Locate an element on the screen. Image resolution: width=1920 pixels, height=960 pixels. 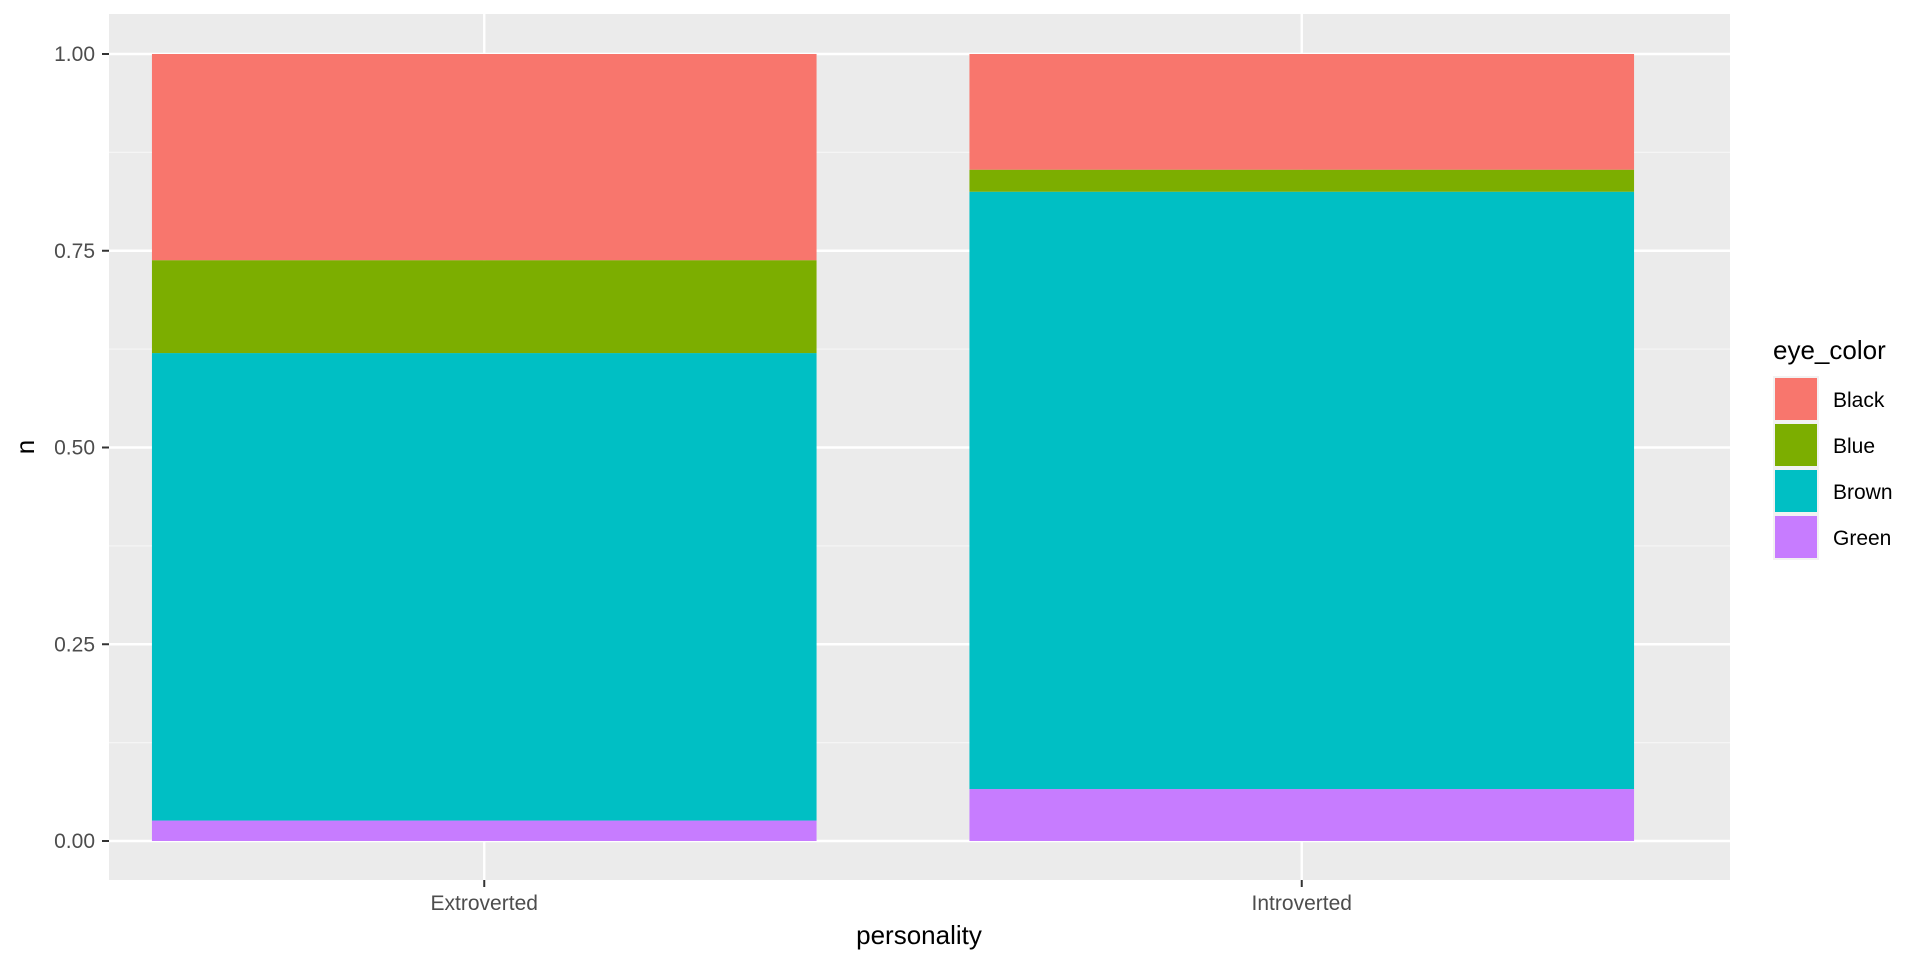
legend: eye_color Black Blue Brown Green is located at coordinates (1833, 447).